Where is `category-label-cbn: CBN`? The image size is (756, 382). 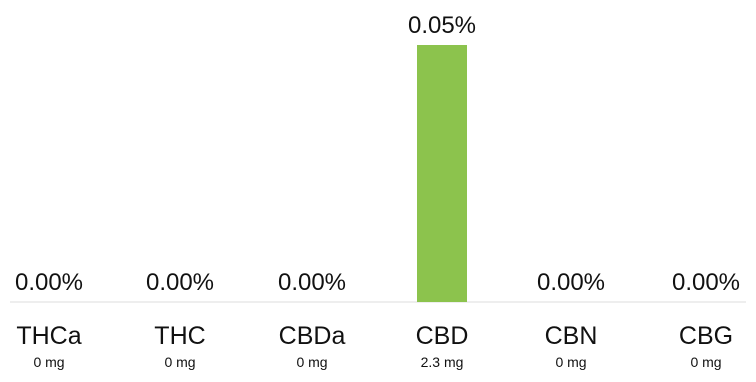 category-label-cbn: CBN is located at coordinates (571, 336).